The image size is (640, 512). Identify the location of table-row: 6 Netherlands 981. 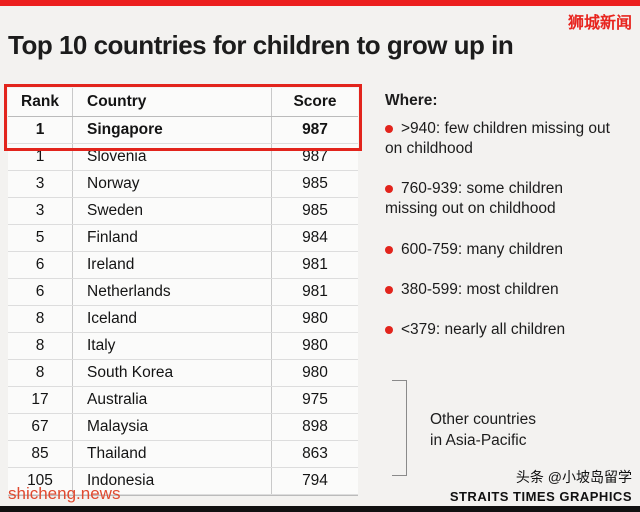
(183, 292).